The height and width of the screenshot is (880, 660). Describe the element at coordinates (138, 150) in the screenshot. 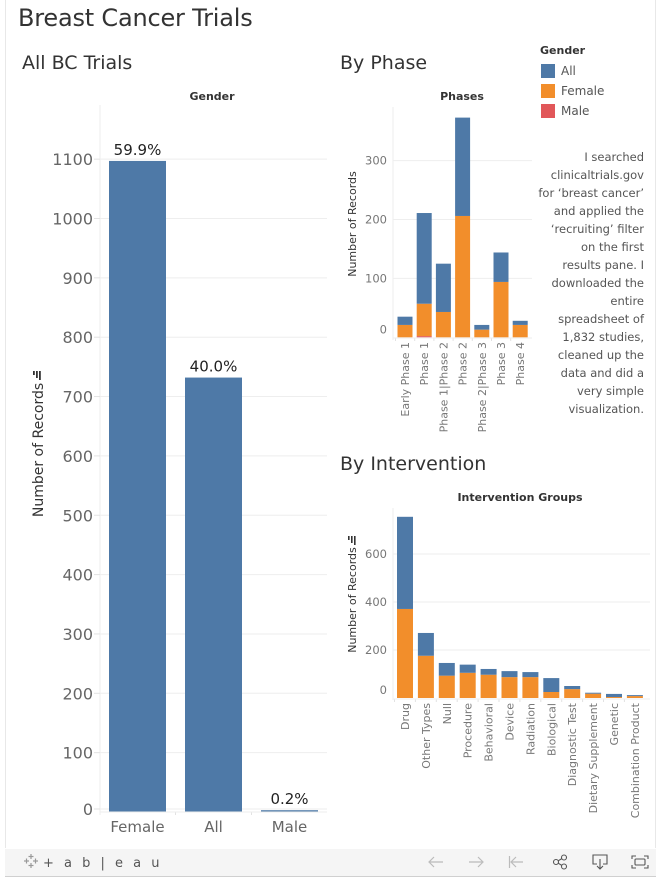

I see `data-label: 59.9%` at that location.